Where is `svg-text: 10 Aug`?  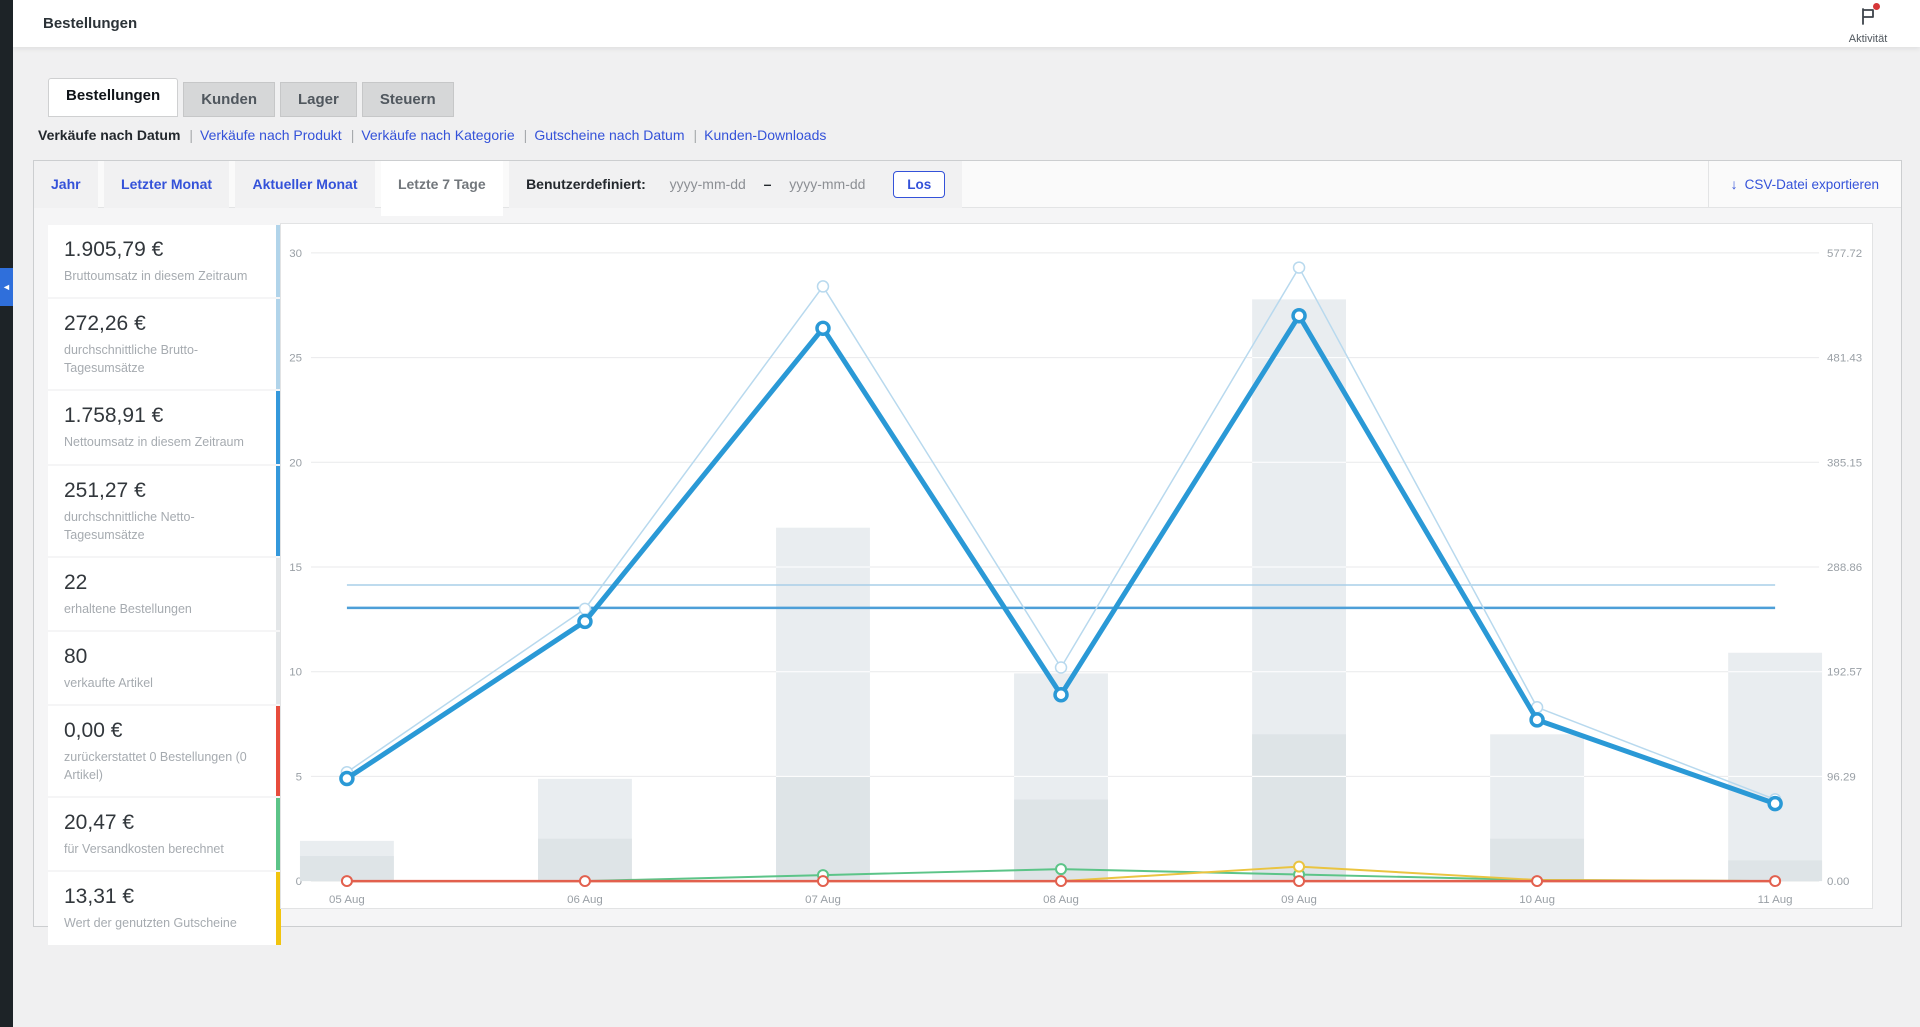
svg-text: 10 Aug is located at coordinates (1537, 900).